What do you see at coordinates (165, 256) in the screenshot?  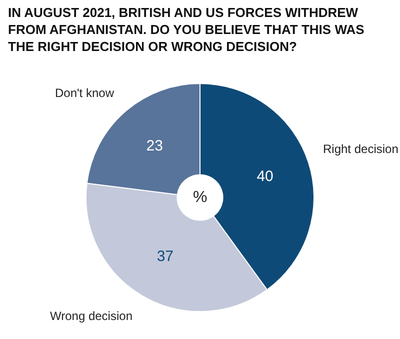 I see `data-label: 37` at bounding box center [165, 256].